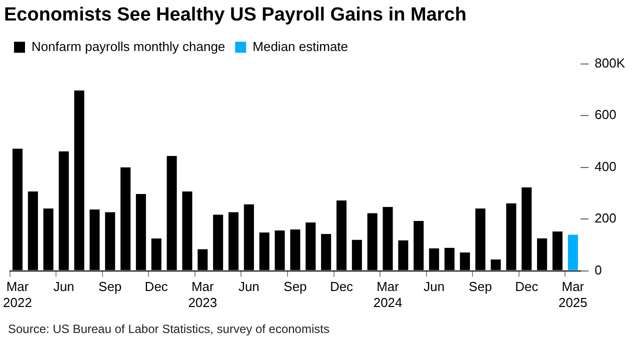 The image size is (639, 348). I want to click on y-tick-label: 400, so click(605, 166).